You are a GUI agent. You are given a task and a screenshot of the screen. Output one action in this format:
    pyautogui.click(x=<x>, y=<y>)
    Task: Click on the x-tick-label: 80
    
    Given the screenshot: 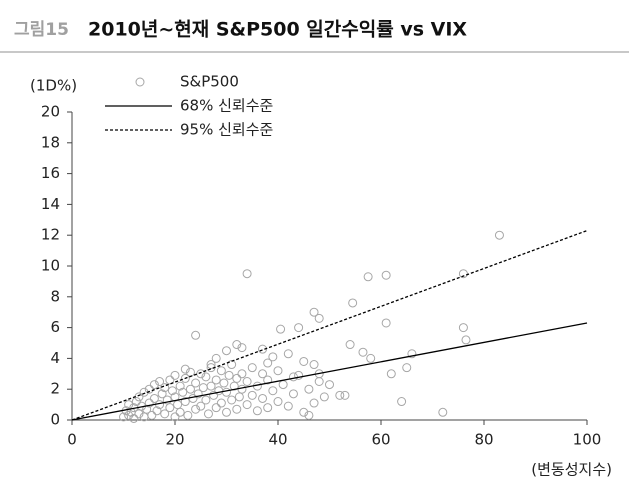 What is the action you would take?
    pyautogui.click(x=483, y=440)
    